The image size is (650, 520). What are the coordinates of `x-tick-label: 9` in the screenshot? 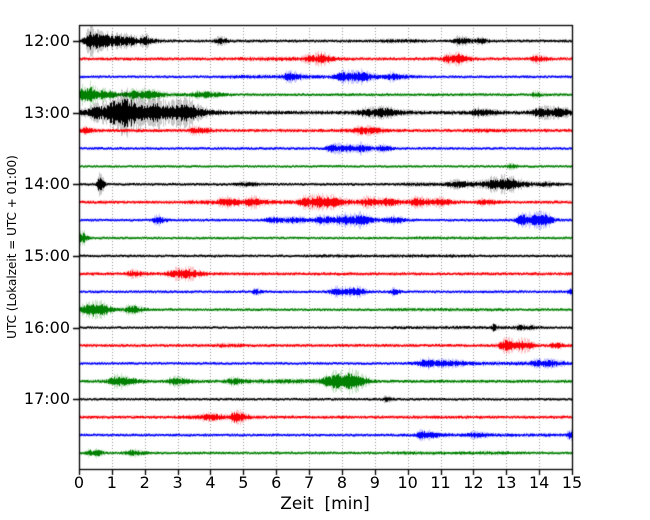 It's located at (374, 482).